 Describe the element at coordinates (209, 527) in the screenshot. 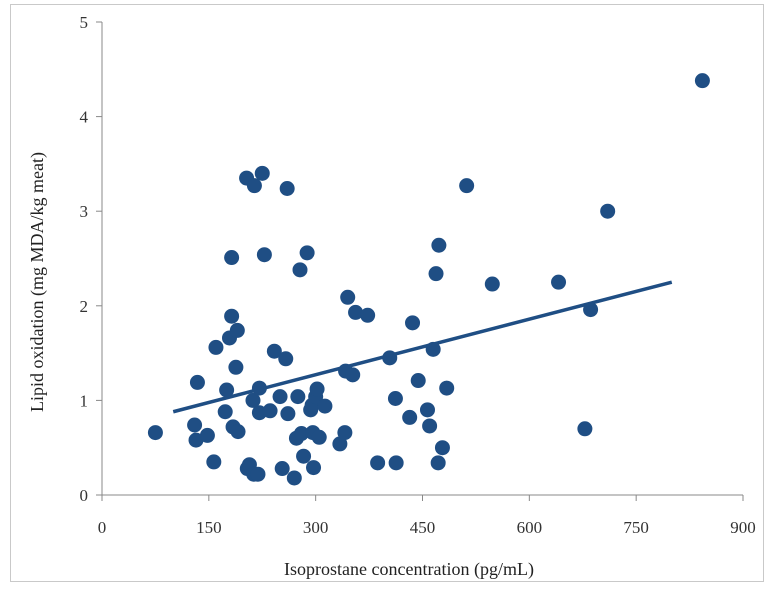

I see `x-tick-label: 150` at that location.